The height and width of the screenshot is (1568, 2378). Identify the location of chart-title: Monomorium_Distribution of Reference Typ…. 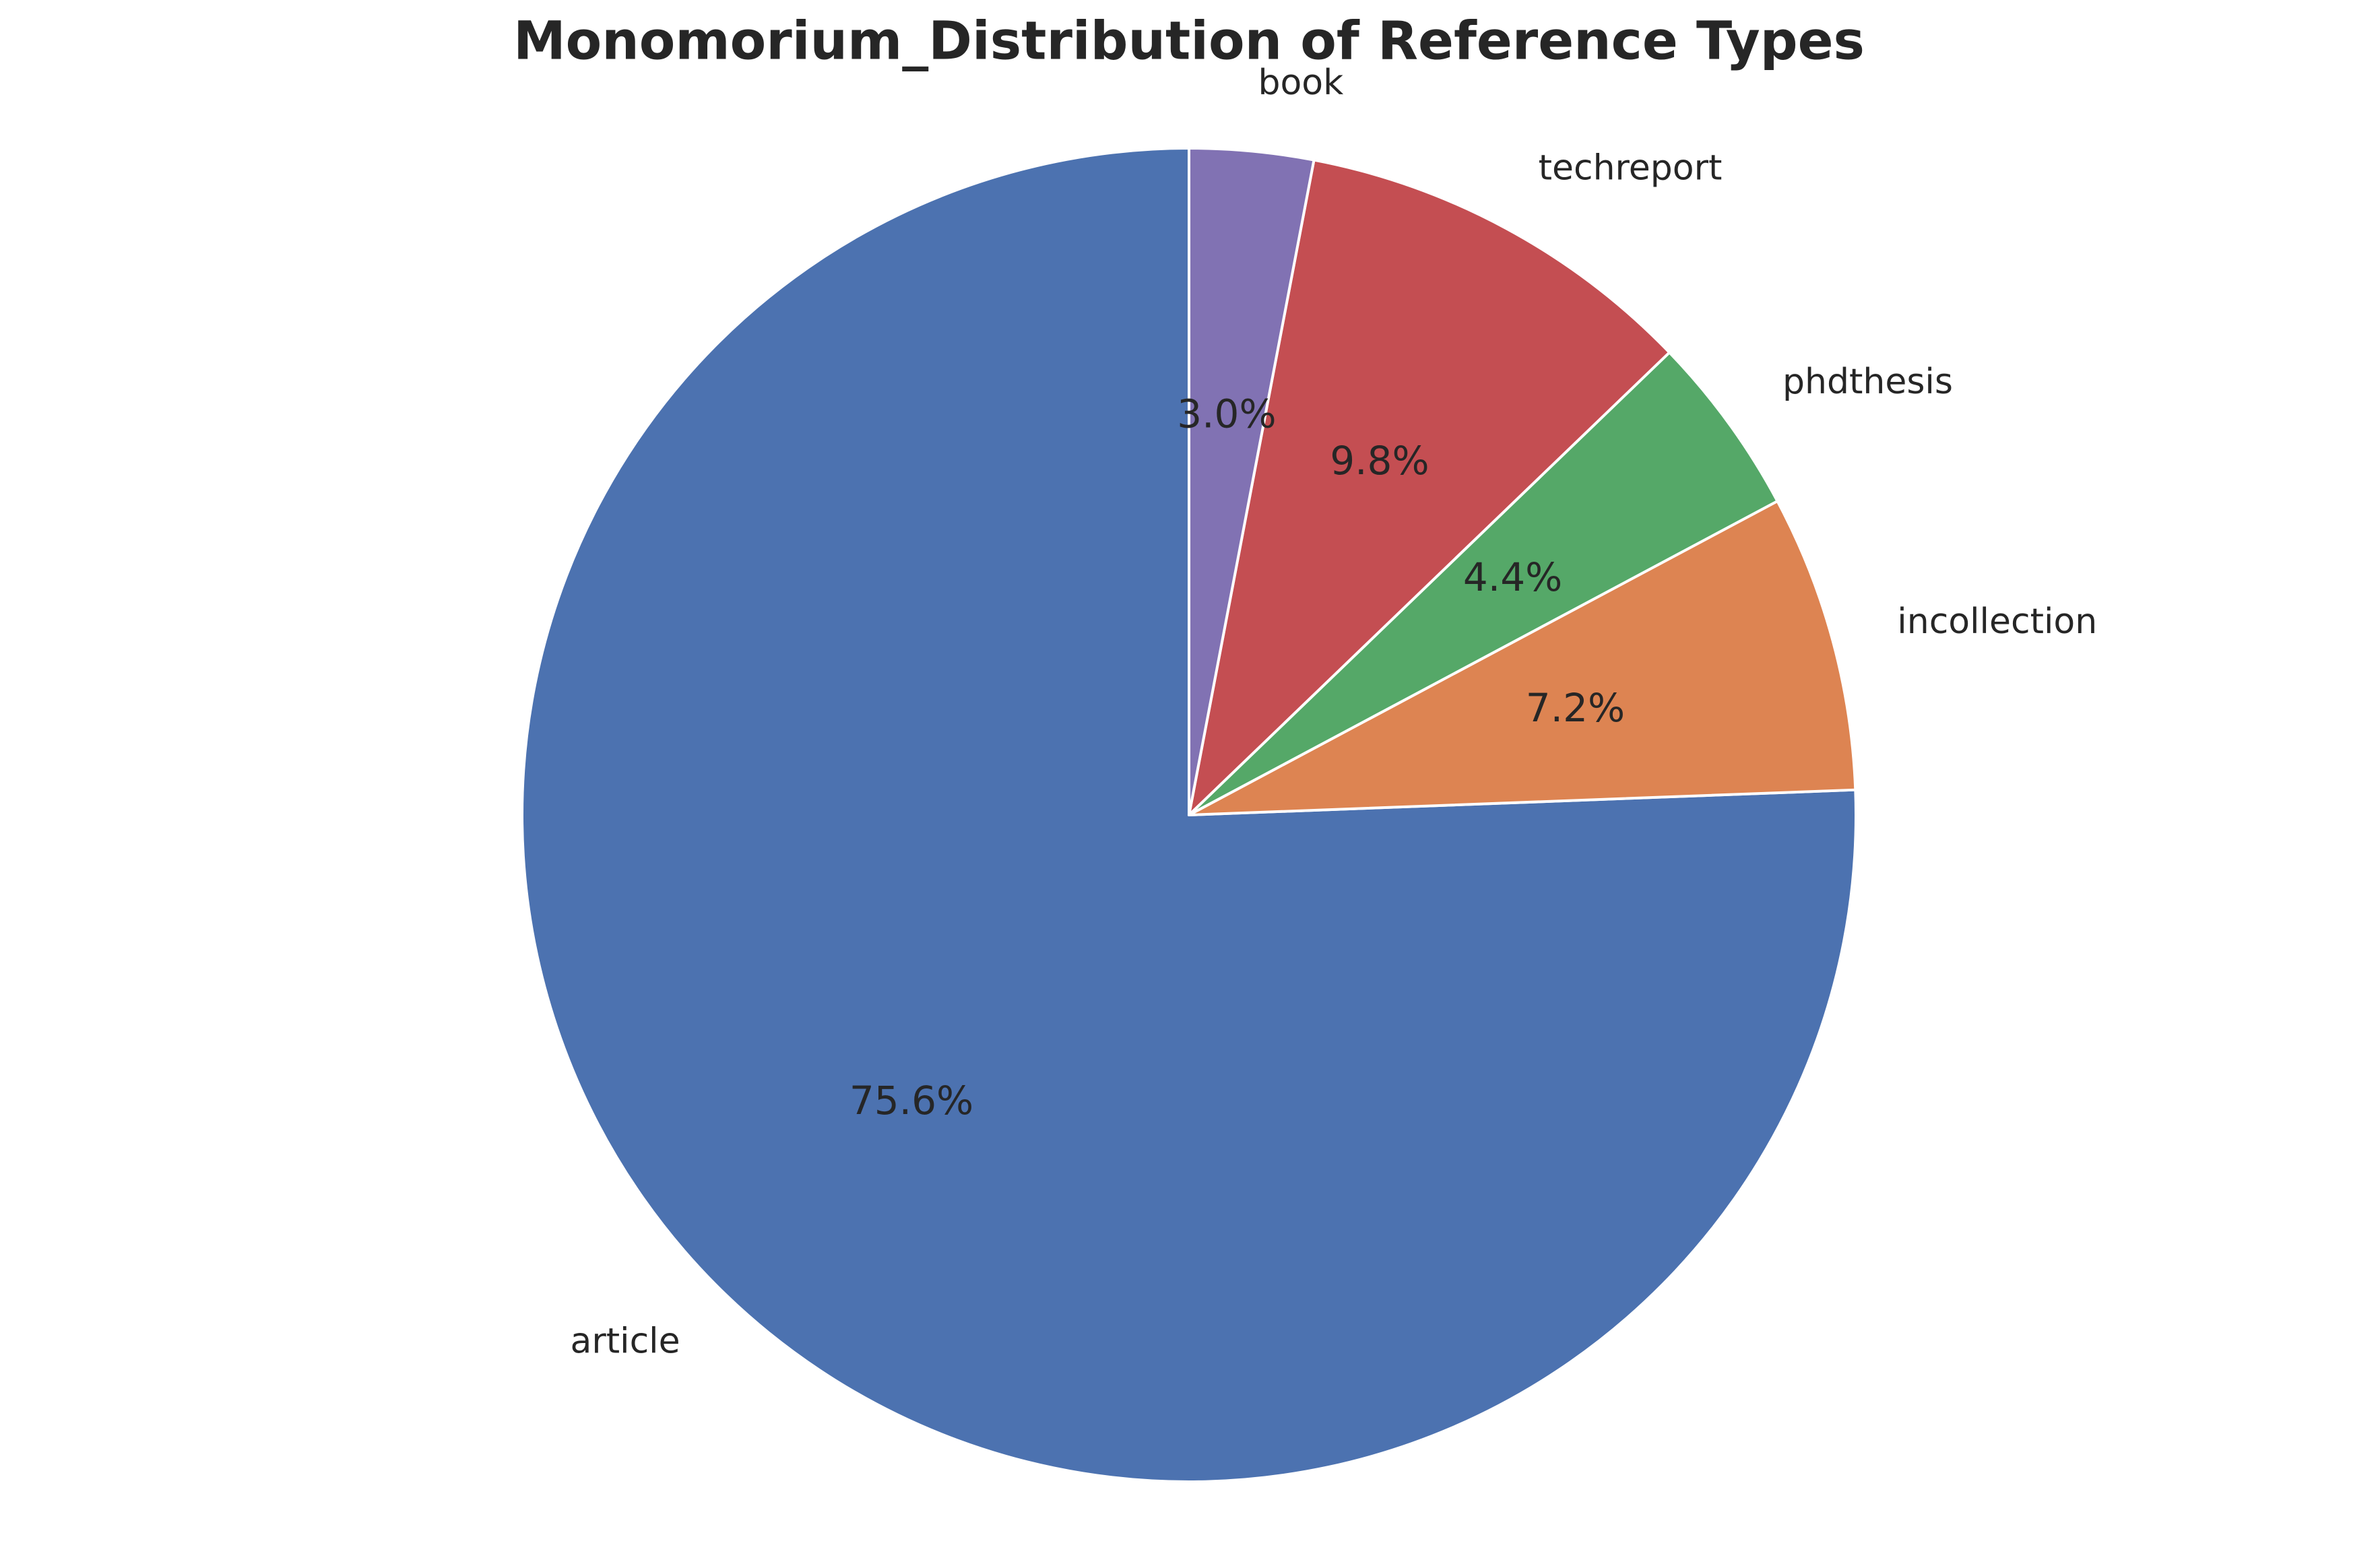
(1189, 41).